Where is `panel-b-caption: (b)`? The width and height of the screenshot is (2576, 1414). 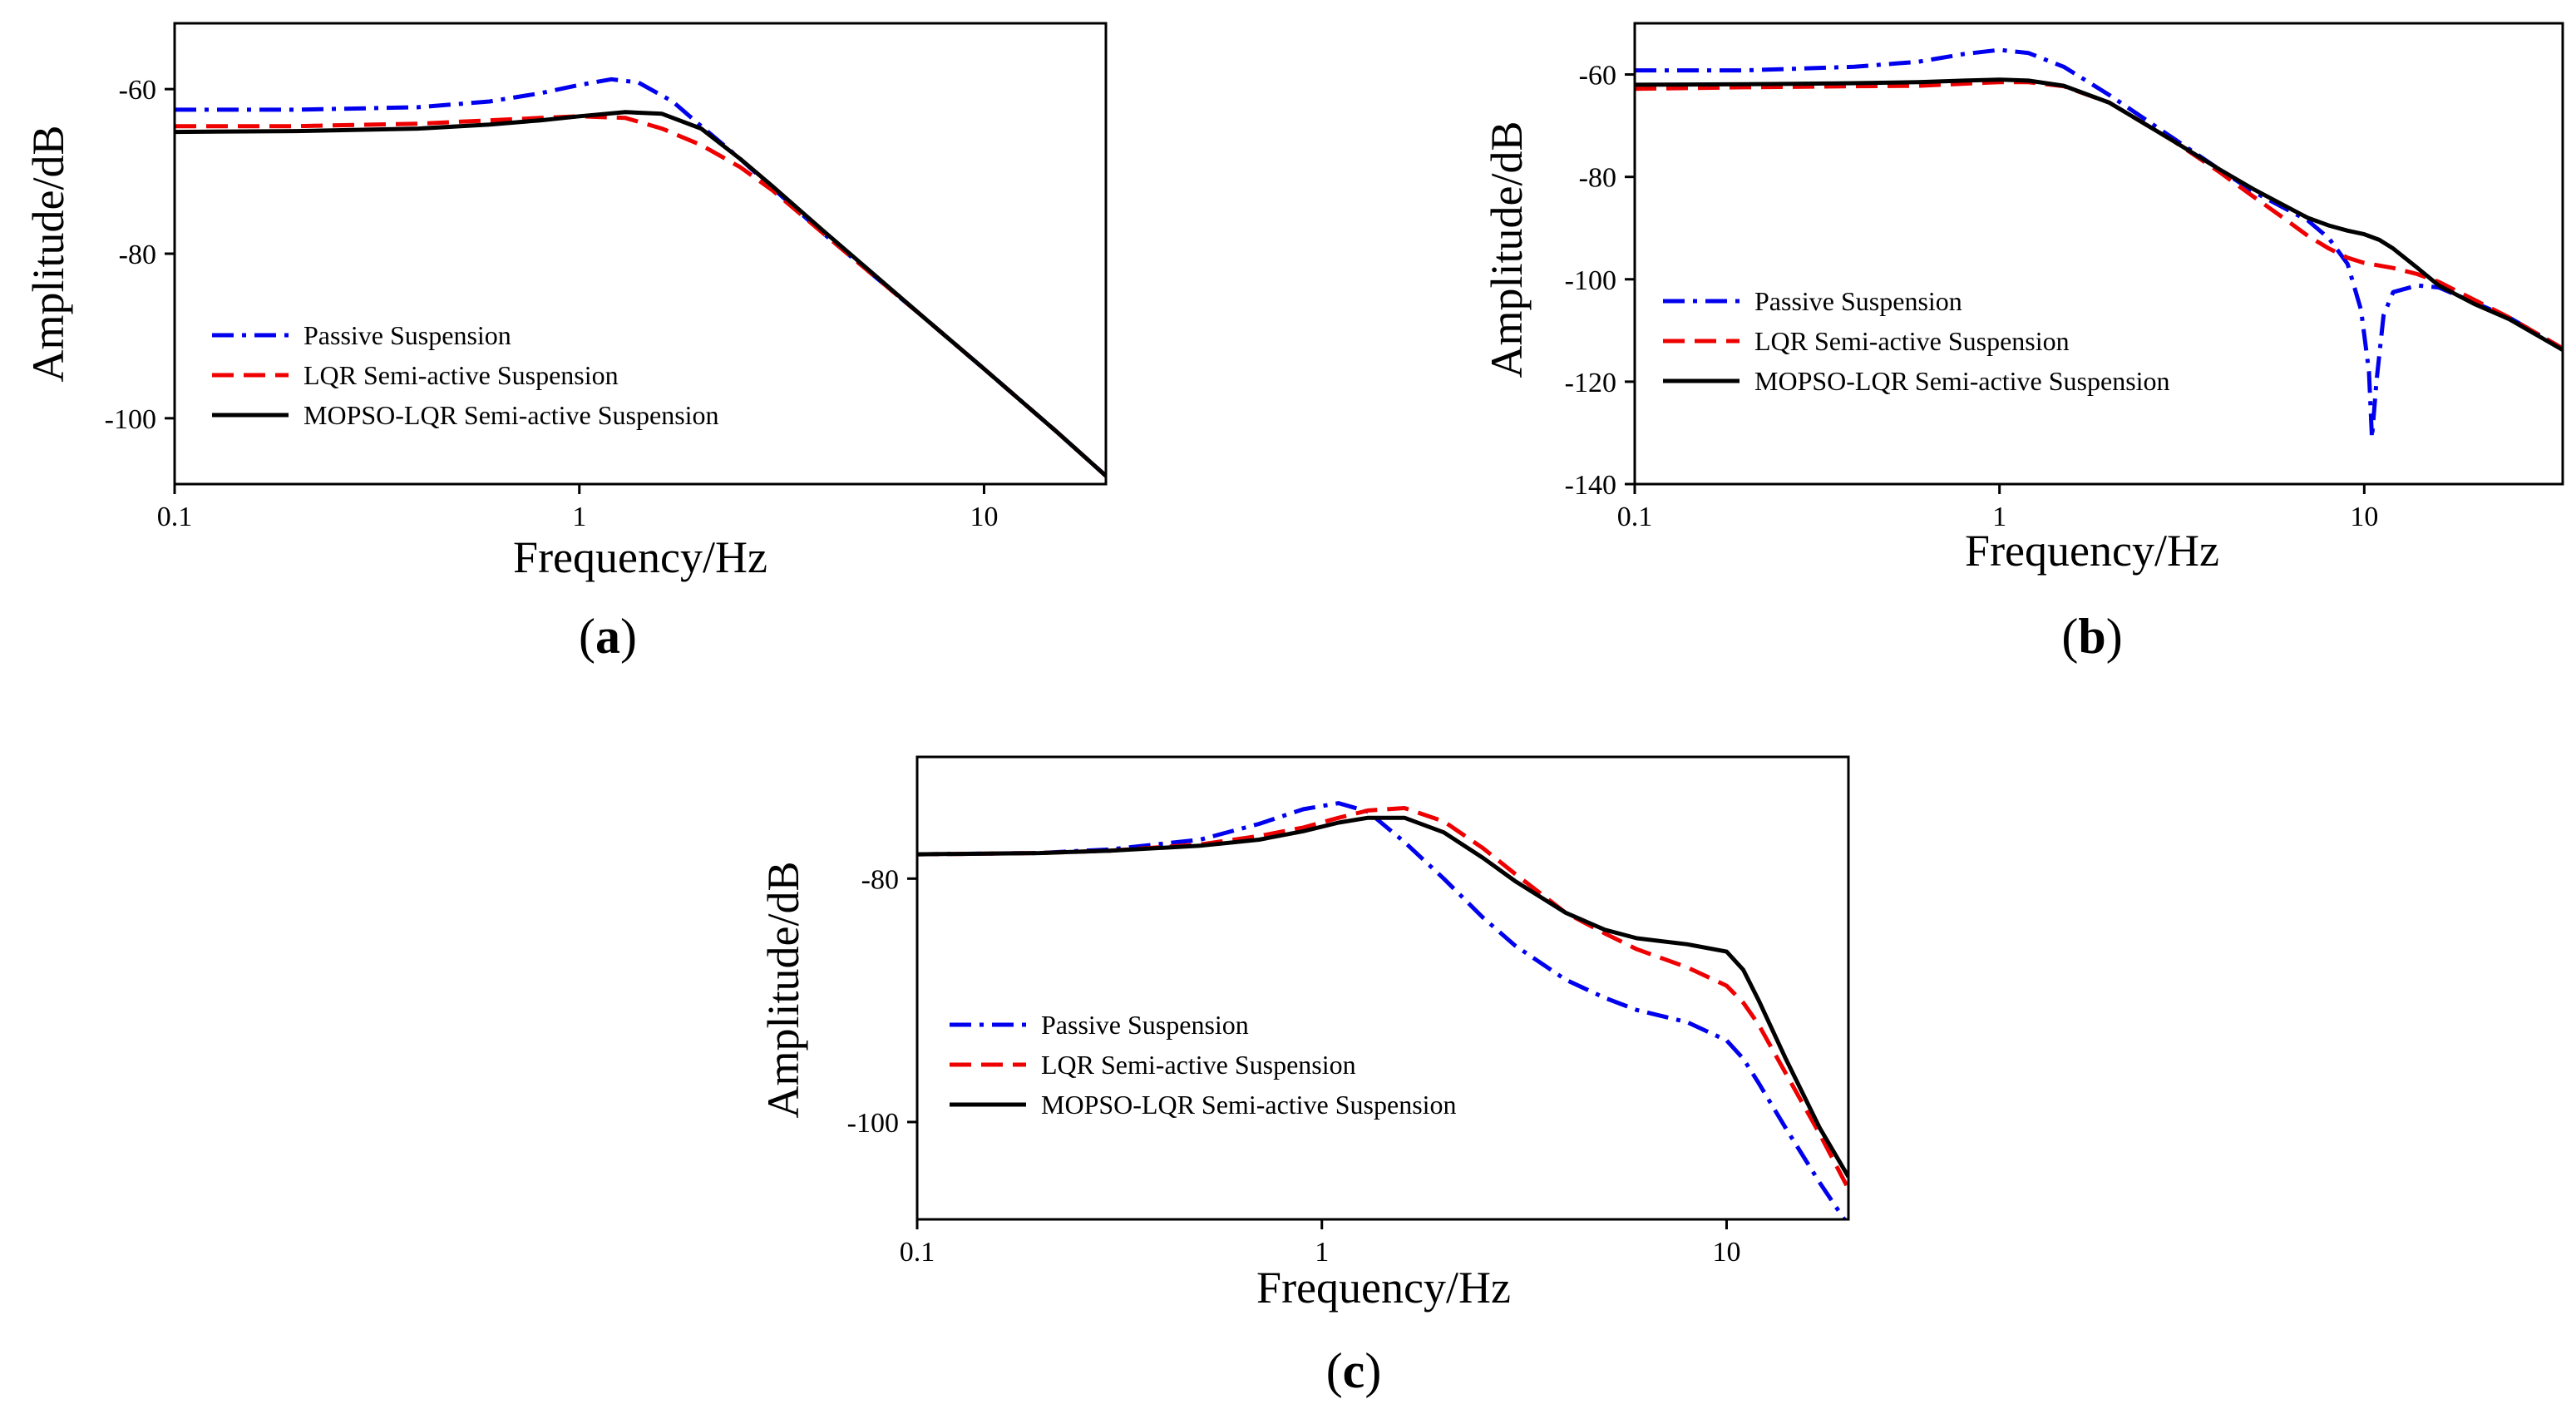 panel-b-caption: (b) is located at coordinates (2091, 636).